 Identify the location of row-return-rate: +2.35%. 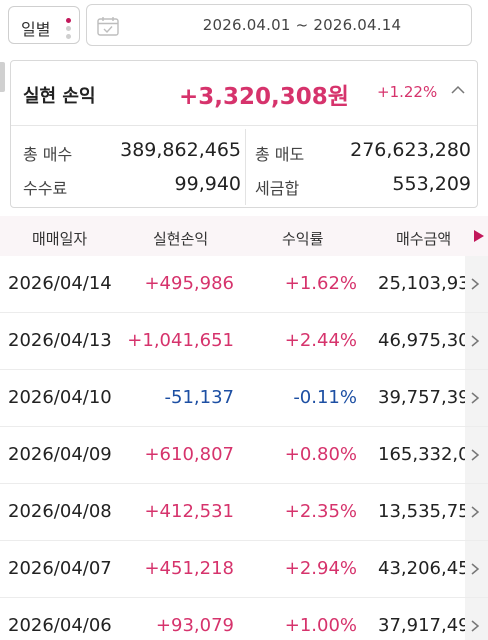
(320, 511).